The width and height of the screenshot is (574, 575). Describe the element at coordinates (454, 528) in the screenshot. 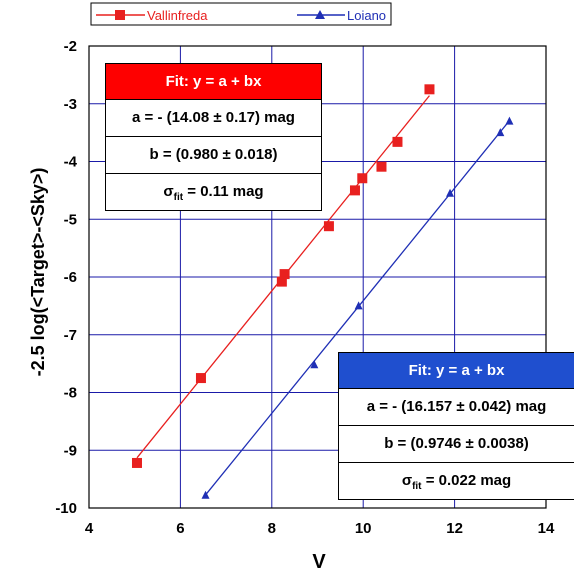

I see `x-tick-label: 12` at that location.